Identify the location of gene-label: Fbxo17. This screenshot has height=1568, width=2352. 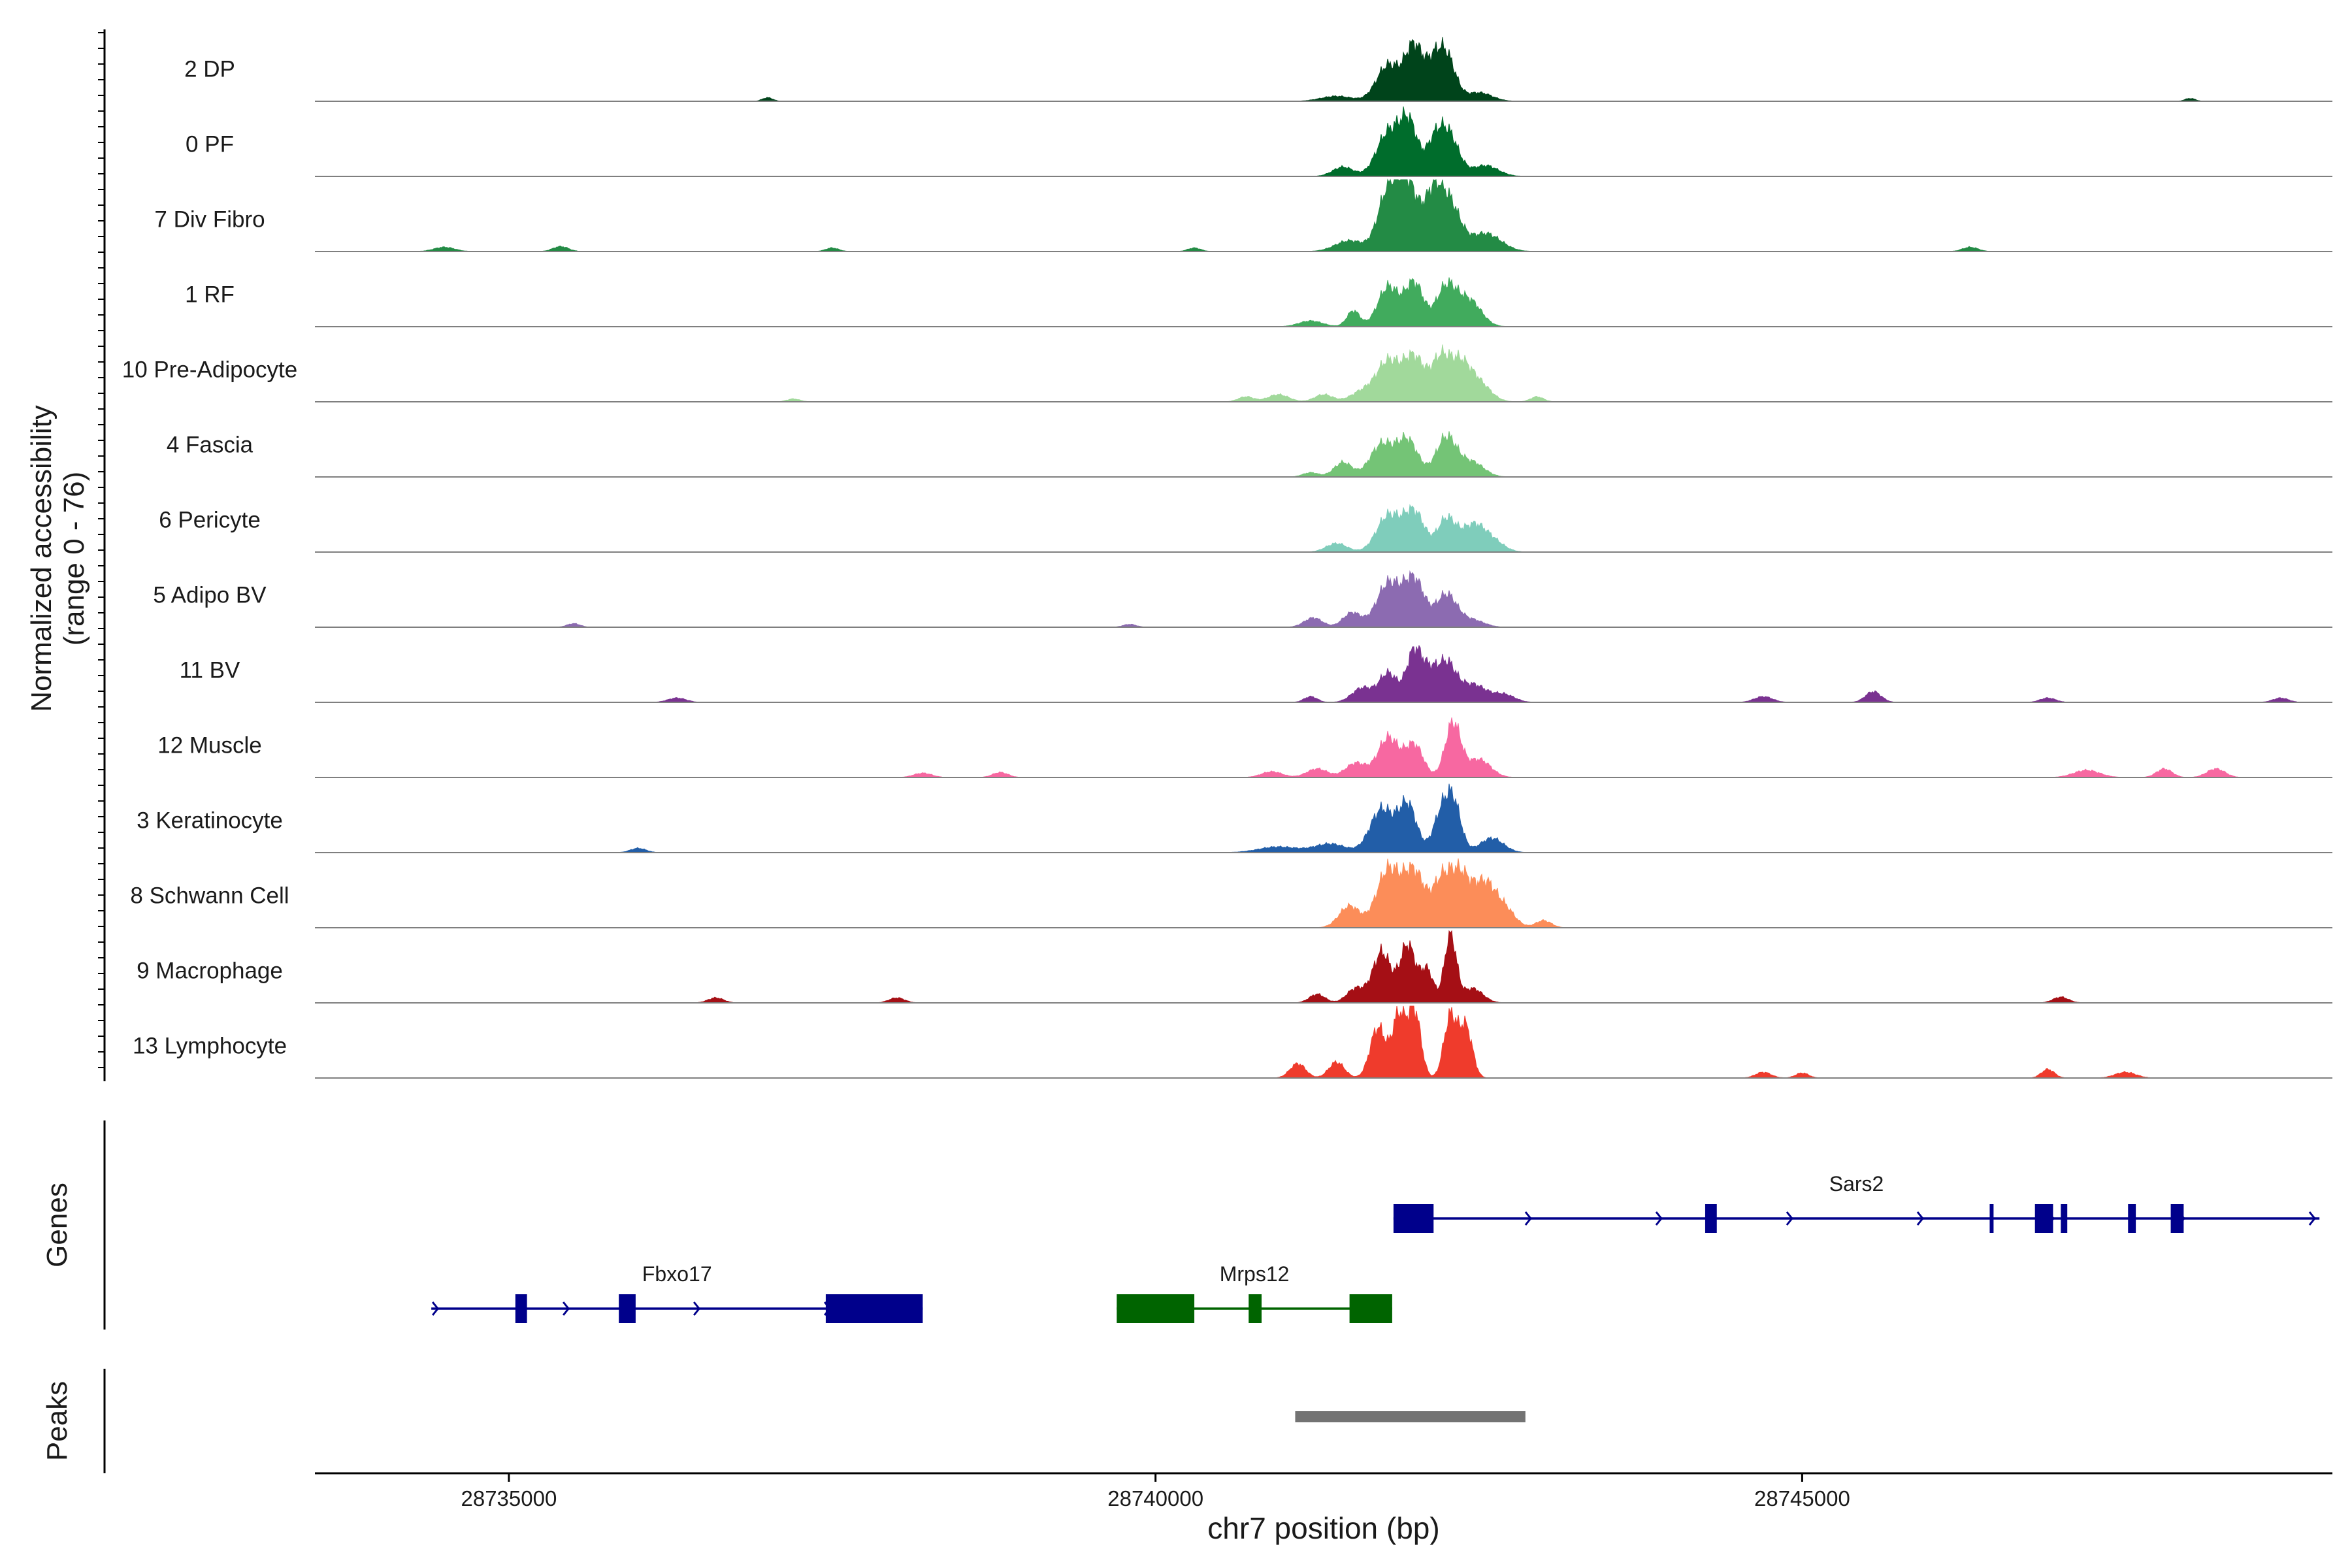
(677, 1274).